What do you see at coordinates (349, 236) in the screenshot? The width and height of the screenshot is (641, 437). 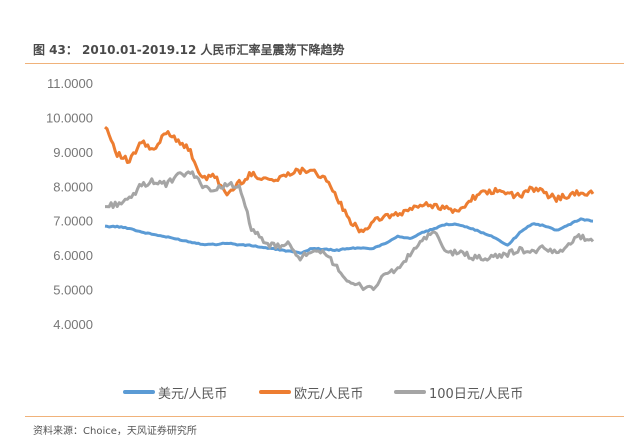 I see `series-line-usd` at bounding box center [349, 236].